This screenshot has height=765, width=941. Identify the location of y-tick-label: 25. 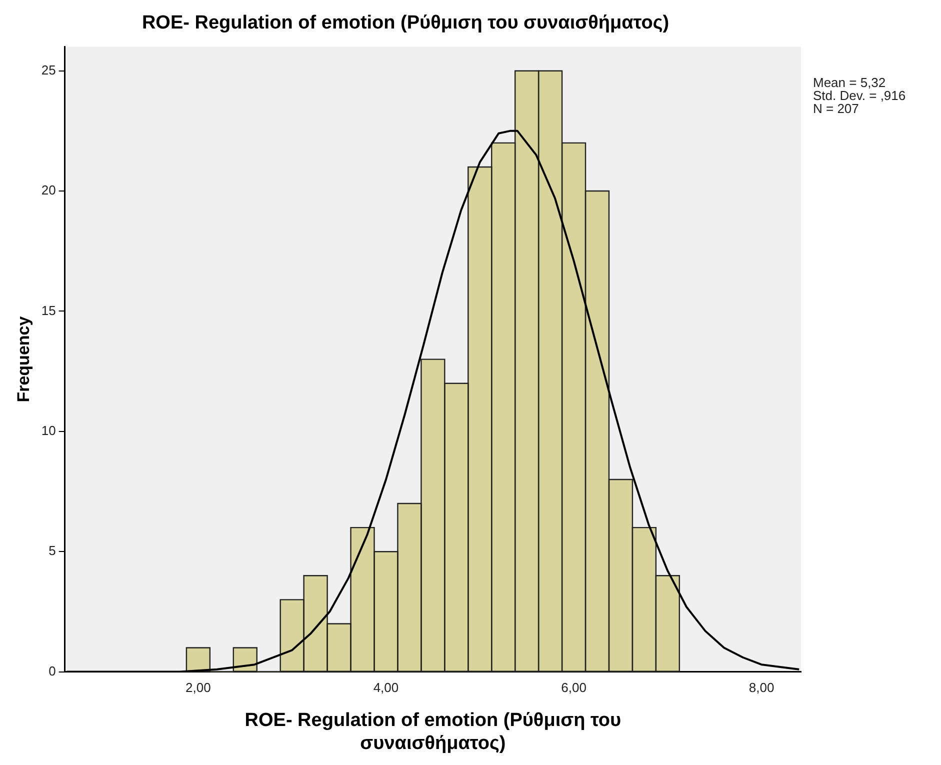
(48, 70).